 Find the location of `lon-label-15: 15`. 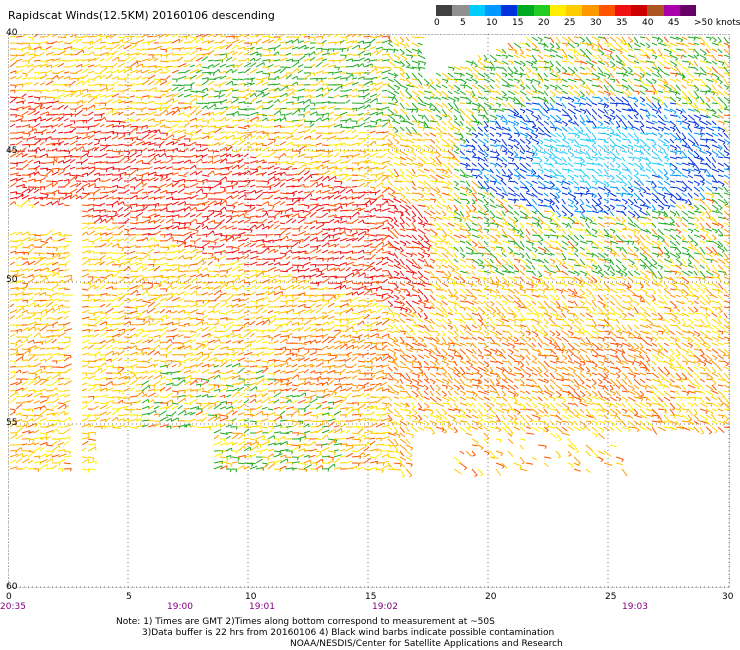

lon-label-15: 15 is located at coordinates (371, 597).